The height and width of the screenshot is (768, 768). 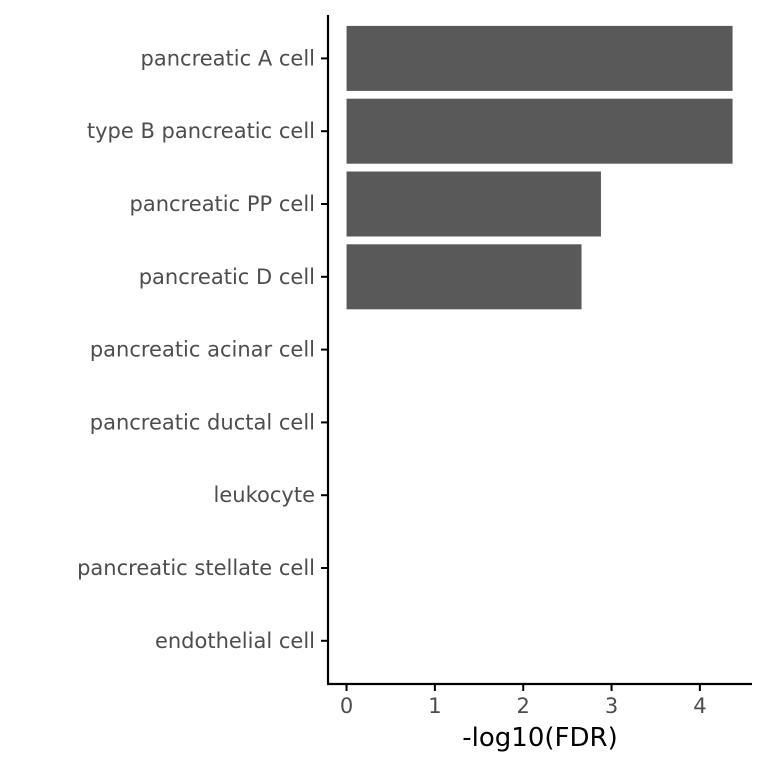 I want to click on y-tick-label: pancreatic stellate cell, so click(x=196, y=568).